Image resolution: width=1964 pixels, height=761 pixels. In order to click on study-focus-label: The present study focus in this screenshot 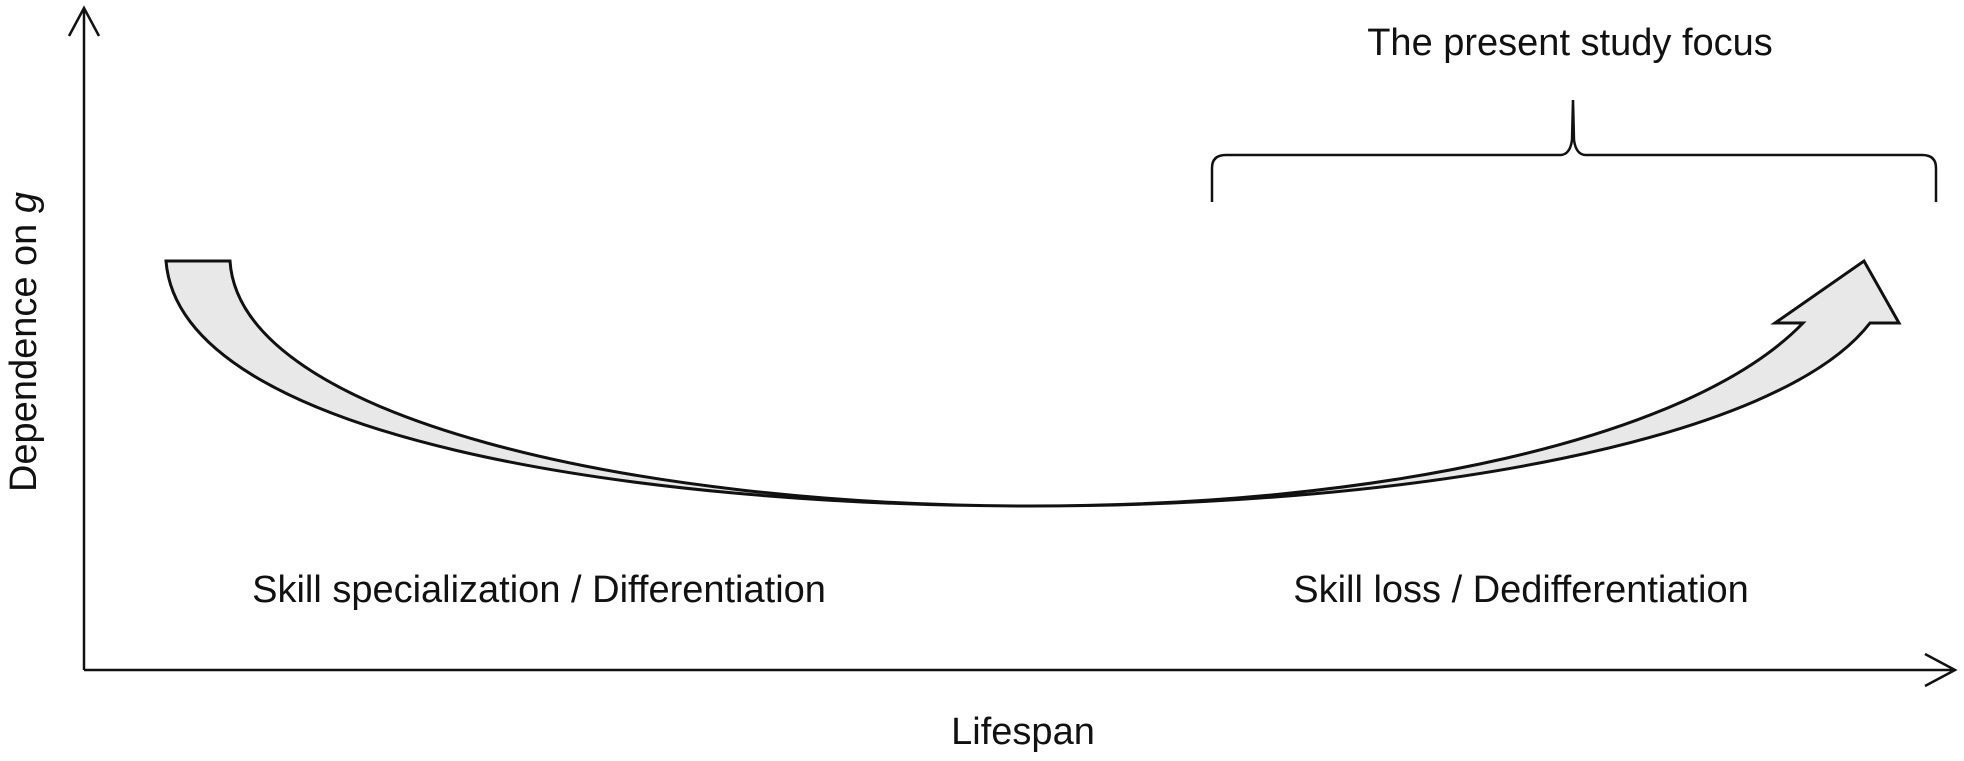, I will do `click(1570, 43)`.